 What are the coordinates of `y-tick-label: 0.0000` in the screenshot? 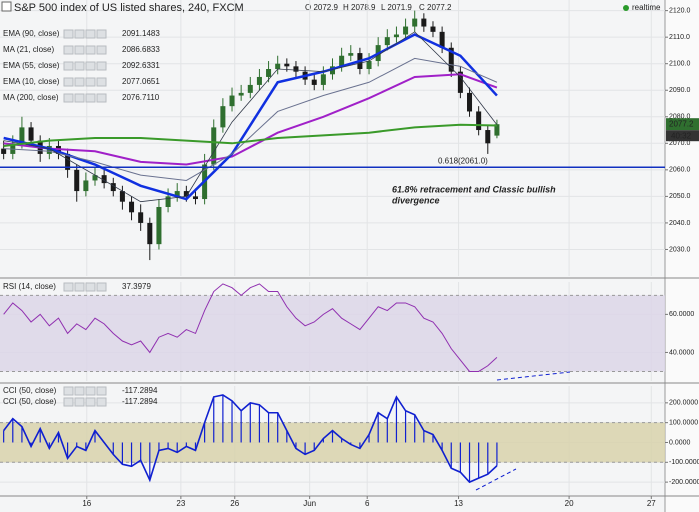 It's located at (680, 442).